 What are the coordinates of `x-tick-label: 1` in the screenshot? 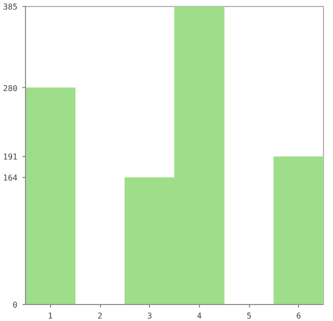 It's located at (50, 316).